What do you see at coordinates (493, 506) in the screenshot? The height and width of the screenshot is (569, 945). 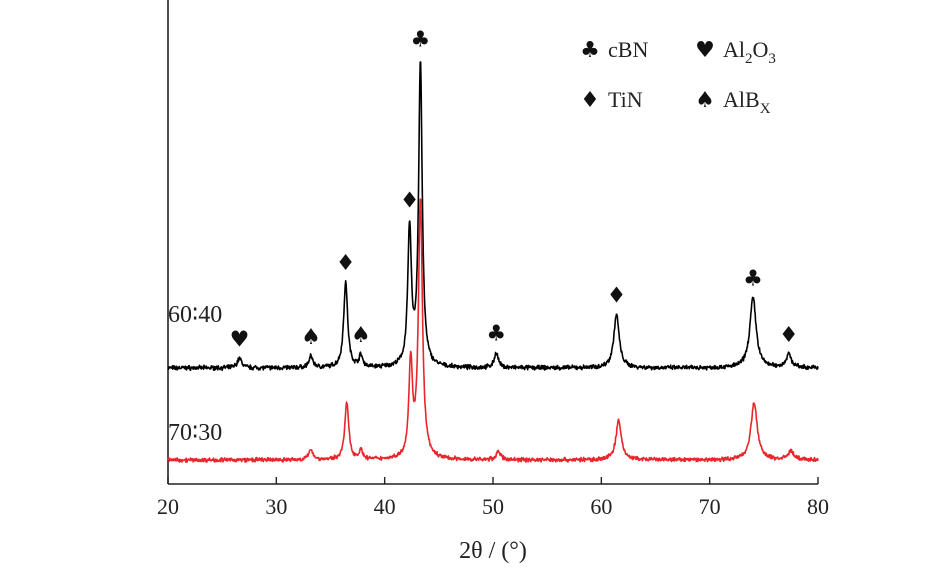 I see `x-tick-label-50: 50` at bounding box center [493, 506].